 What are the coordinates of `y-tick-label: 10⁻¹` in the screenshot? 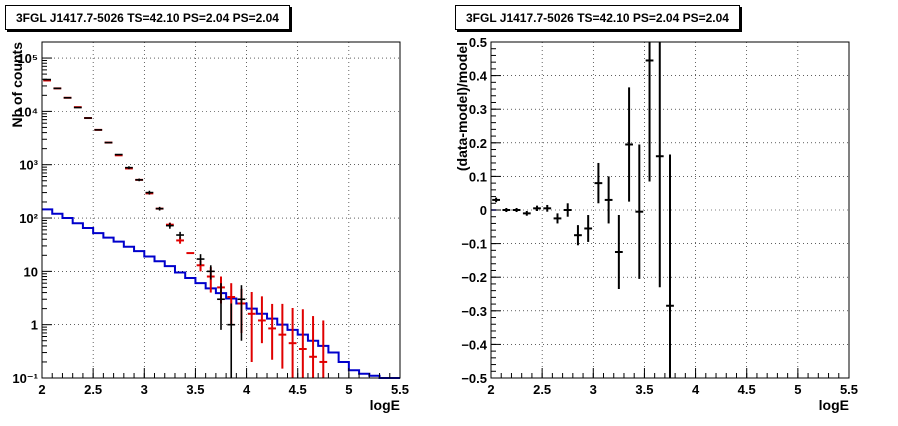 It's located at (25, 378).